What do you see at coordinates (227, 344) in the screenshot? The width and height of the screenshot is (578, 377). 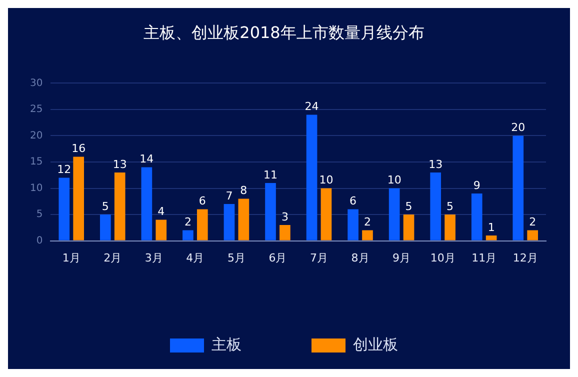 I see `legend-label: 主板` at bounding box center [227, 344].